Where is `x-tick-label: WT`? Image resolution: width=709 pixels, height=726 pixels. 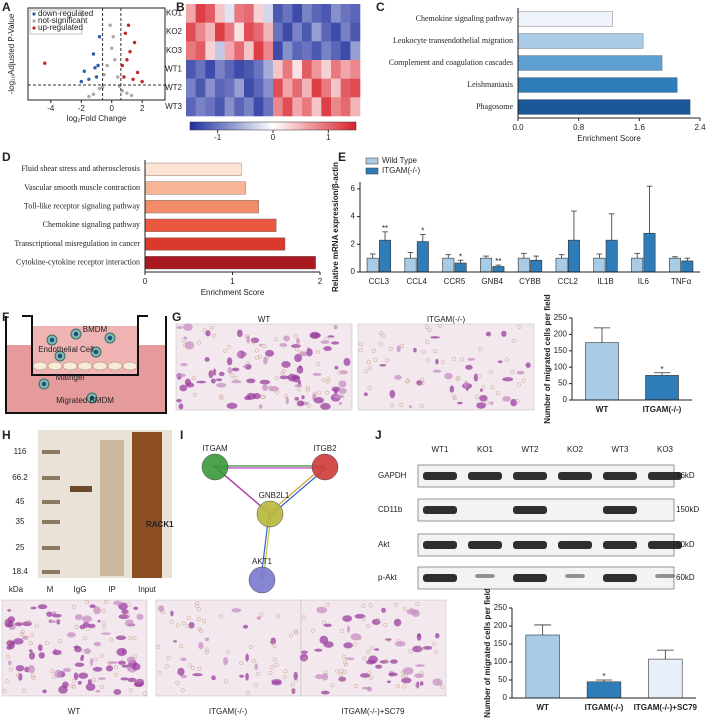 x-tick-label: WT is located at coordinates (542, 707).